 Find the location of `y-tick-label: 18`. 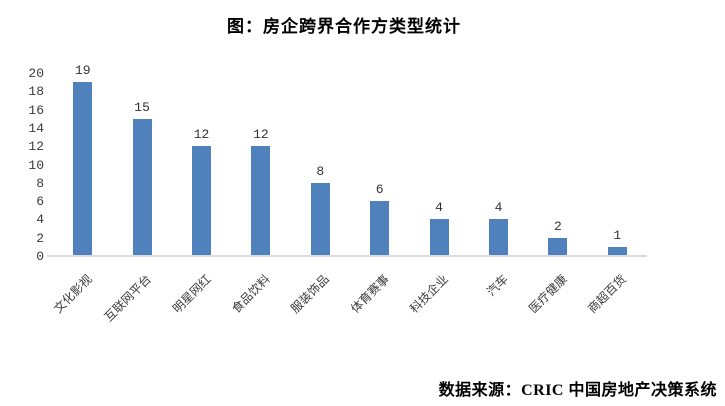

y-tick-label: 18 is located at coordinates (36, 92).